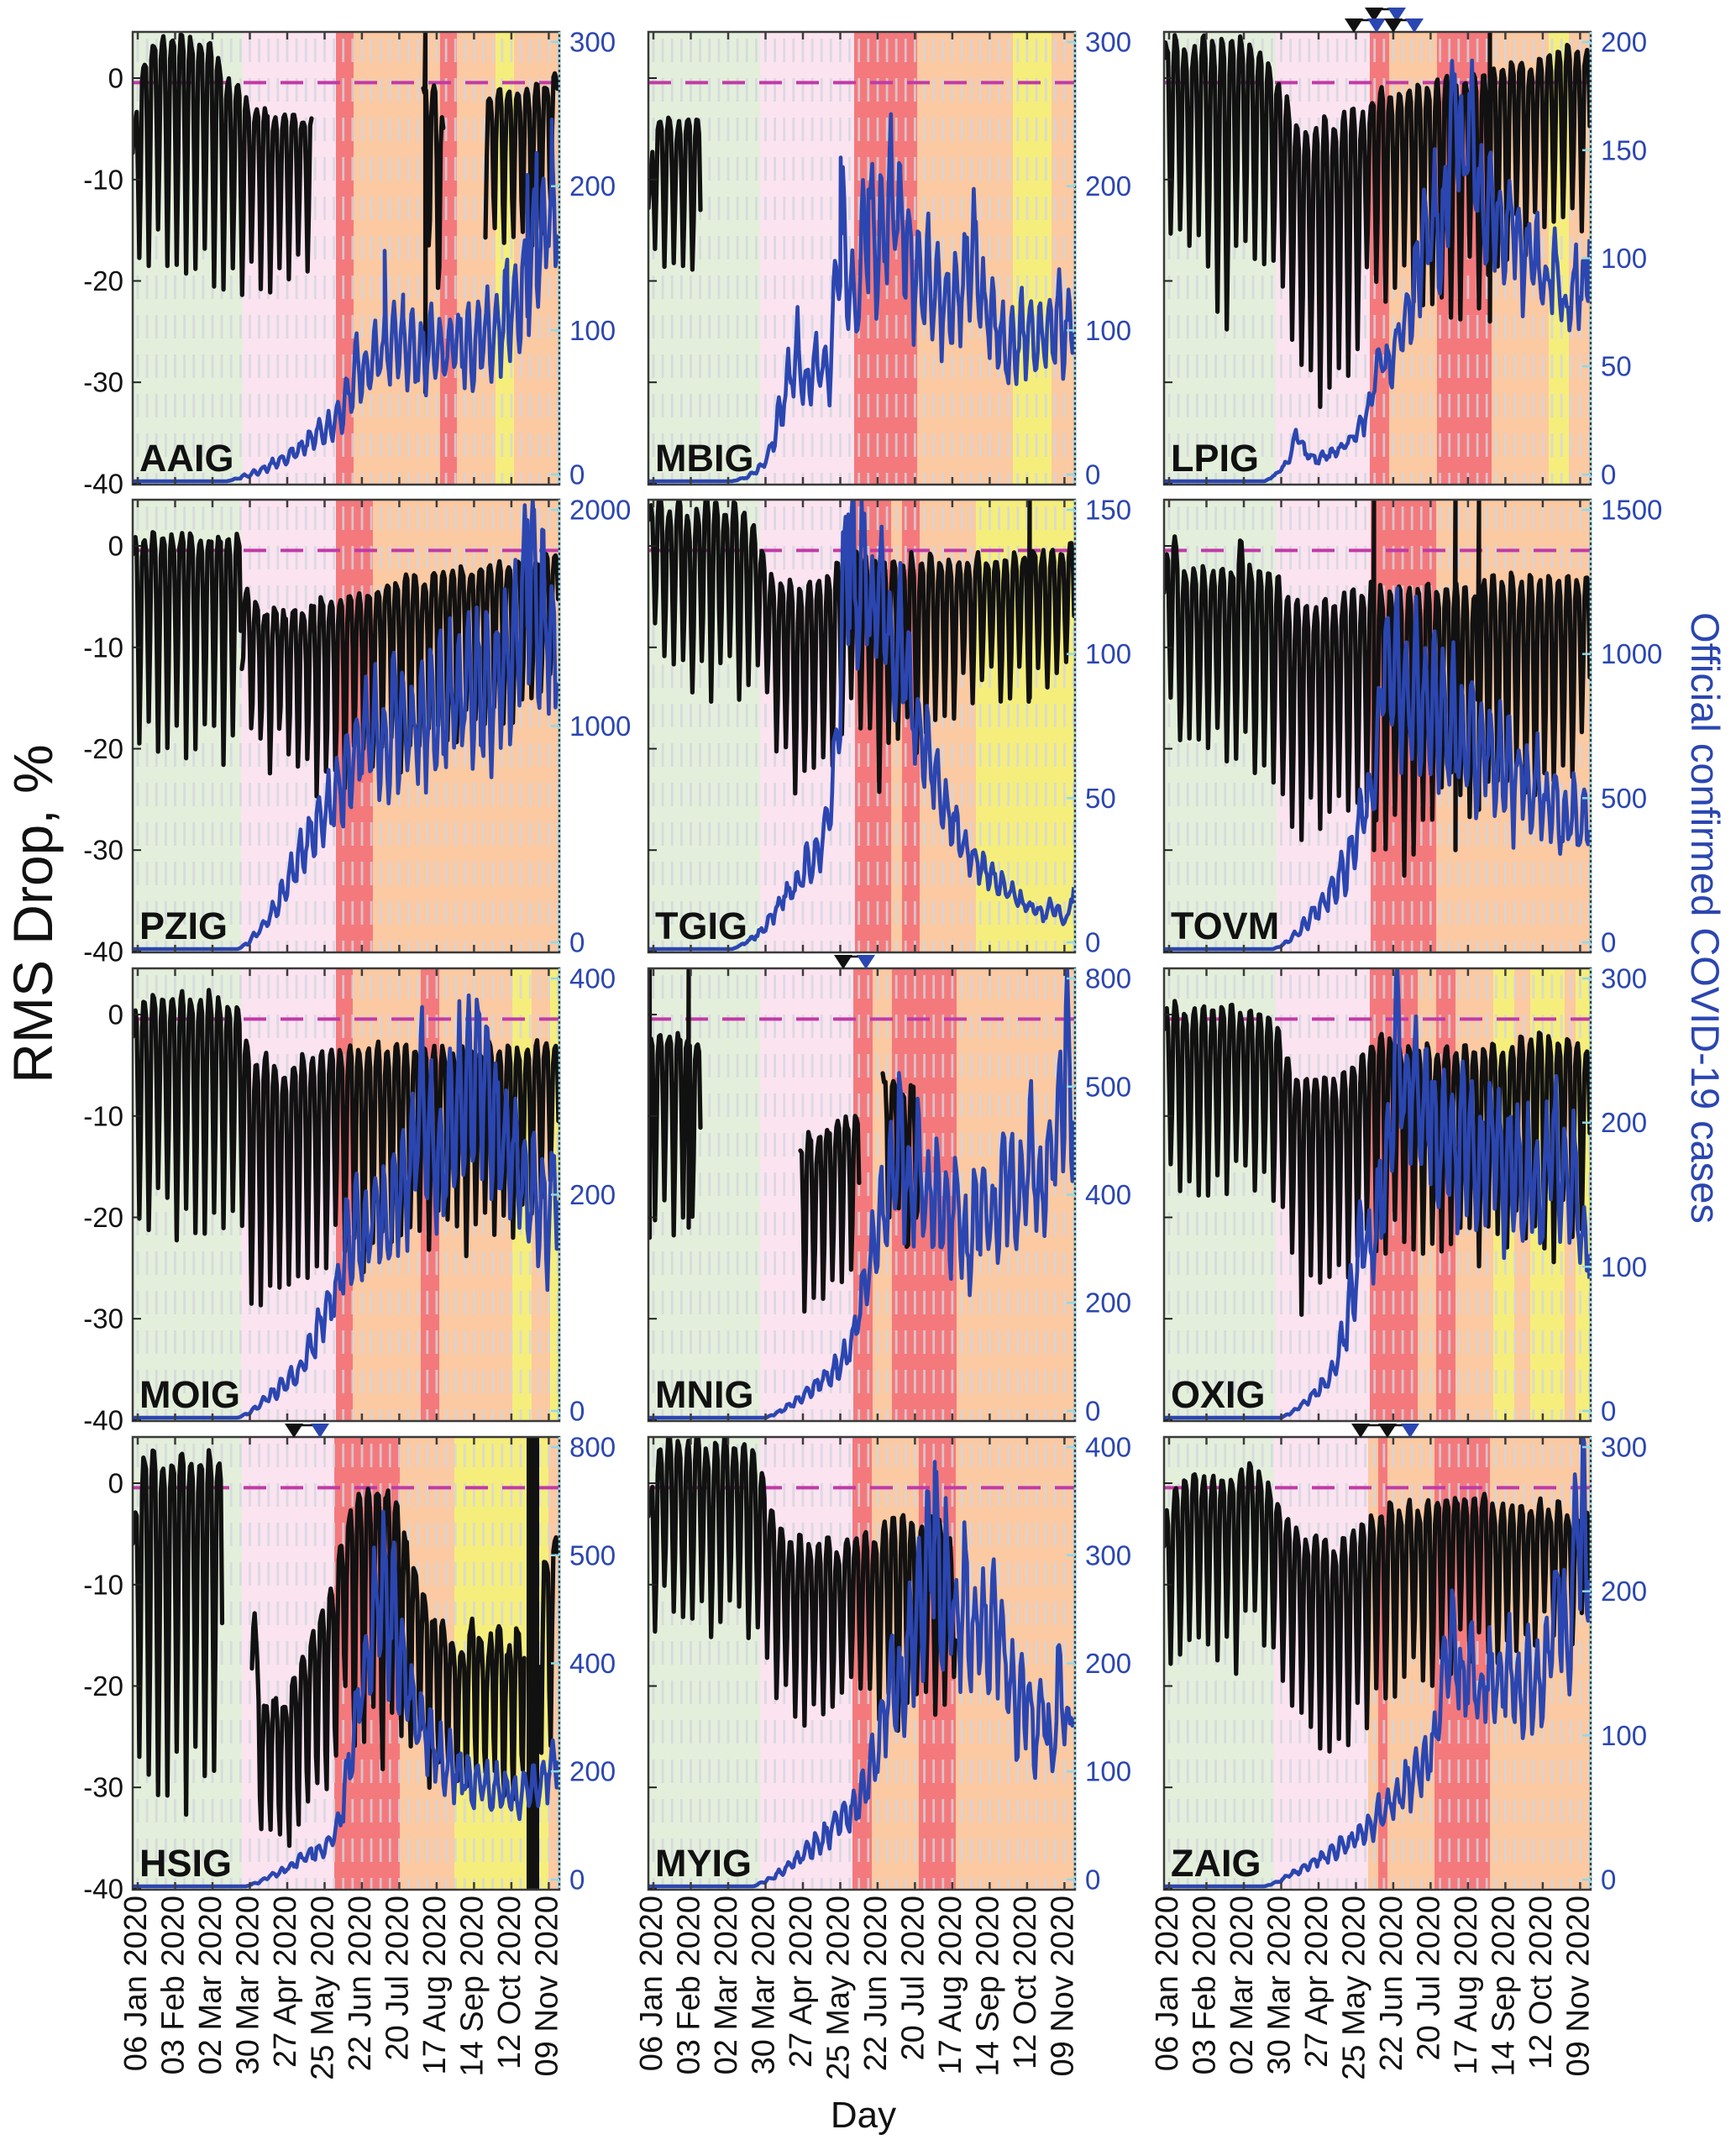  I want to click on svg-text: LPIG, so click(1215, 459).